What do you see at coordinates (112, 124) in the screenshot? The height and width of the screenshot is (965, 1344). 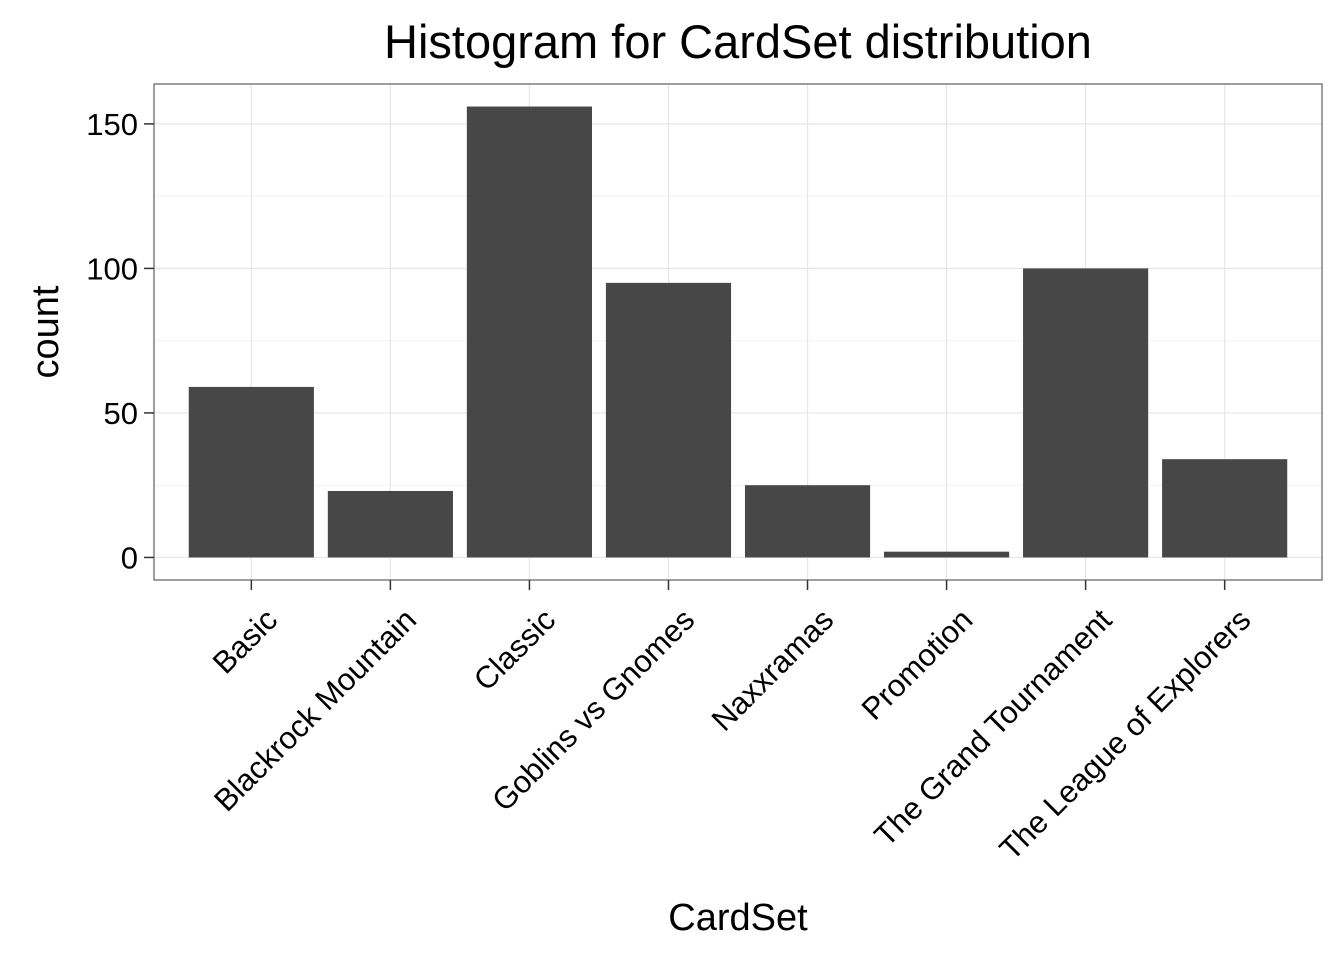 I see `y-tick-label: 150` at bounding box center [112, 124].